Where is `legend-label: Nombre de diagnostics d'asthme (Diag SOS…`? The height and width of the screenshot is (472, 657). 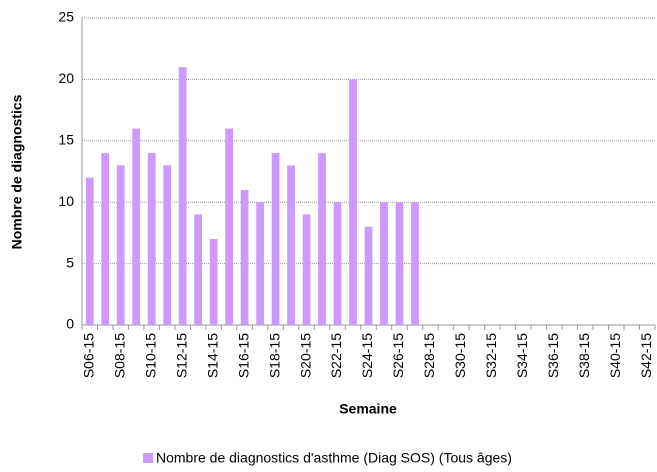 legend-label: Nombre de diagnostics d'asthme (Diag SOS… is located at coordinates (334, 458).